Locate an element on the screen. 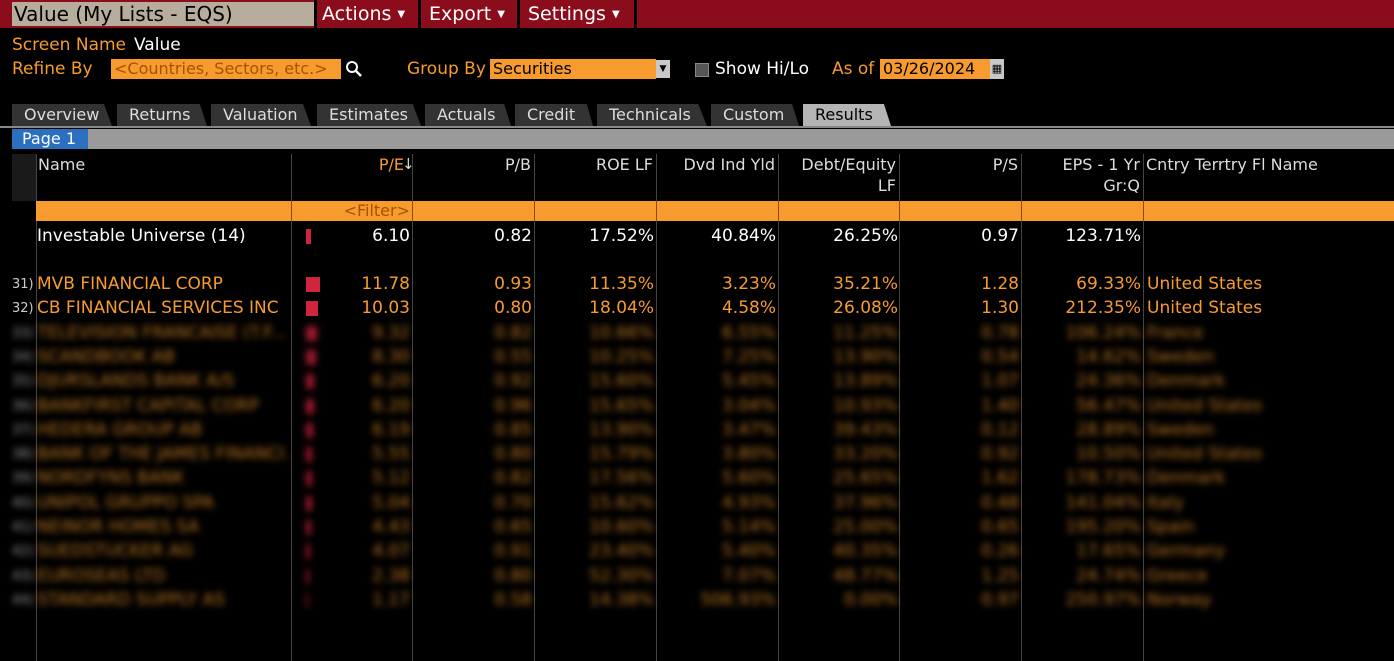 The width and height of the screenshot is (1394, 661). tab-label: Estimates is located at coordinates (369, 114).